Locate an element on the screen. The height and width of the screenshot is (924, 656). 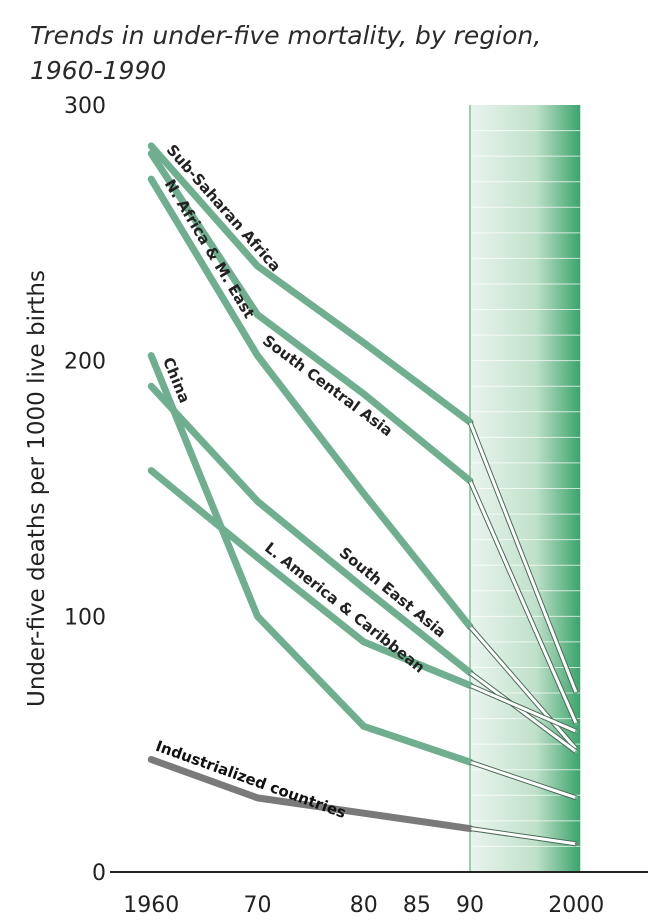
x-tick-labels: 1960 70 80 85 90 2000 is located at coordinates (363, 905).